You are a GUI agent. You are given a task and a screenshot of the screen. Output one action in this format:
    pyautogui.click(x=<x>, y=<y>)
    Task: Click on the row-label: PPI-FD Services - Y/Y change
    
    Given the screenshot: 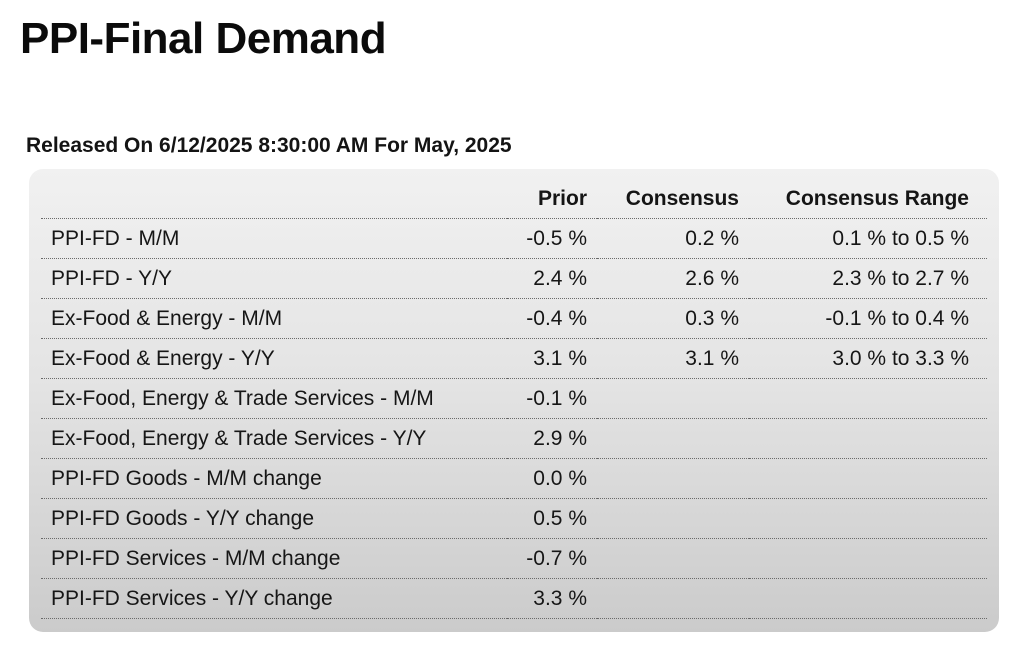 What is the action you would take?
    pyautogui.click(x=274, y=598)
    